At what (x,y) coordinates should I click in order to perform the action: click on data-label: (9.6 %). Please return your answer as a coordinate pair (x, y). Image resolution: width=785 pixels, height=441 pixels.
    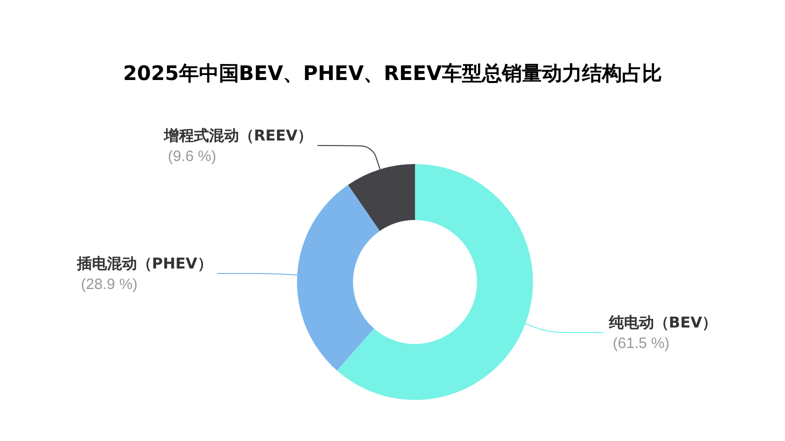
    Looking at the image, I should click on (192, 156).